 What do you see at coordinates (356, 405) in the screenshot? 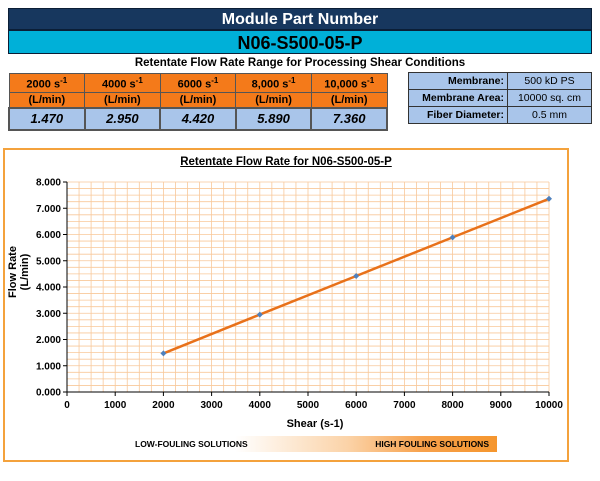
I see `x-tick-label: 6000` at bounding box center [356, 405].